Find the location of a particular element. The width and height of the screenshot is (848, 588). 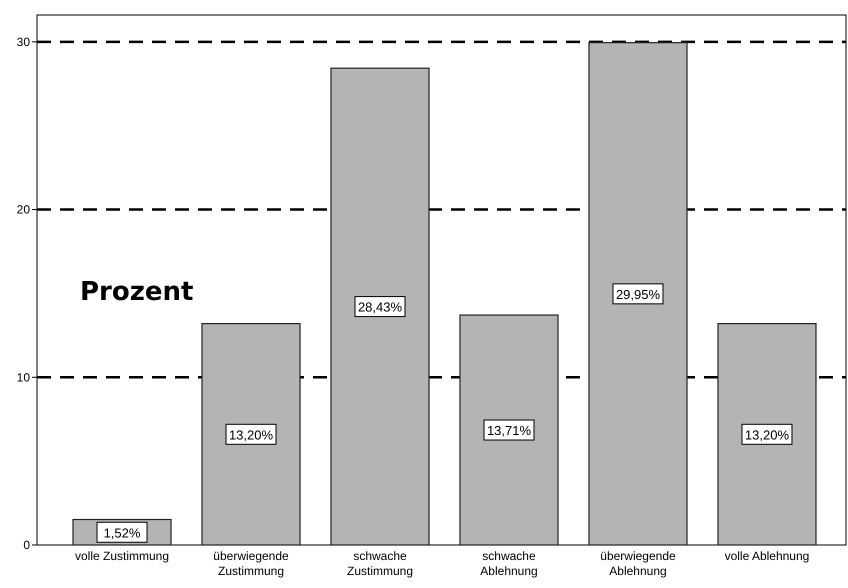

x-tick-label: schwache Ablehnung is located at coordinates (509, 563).